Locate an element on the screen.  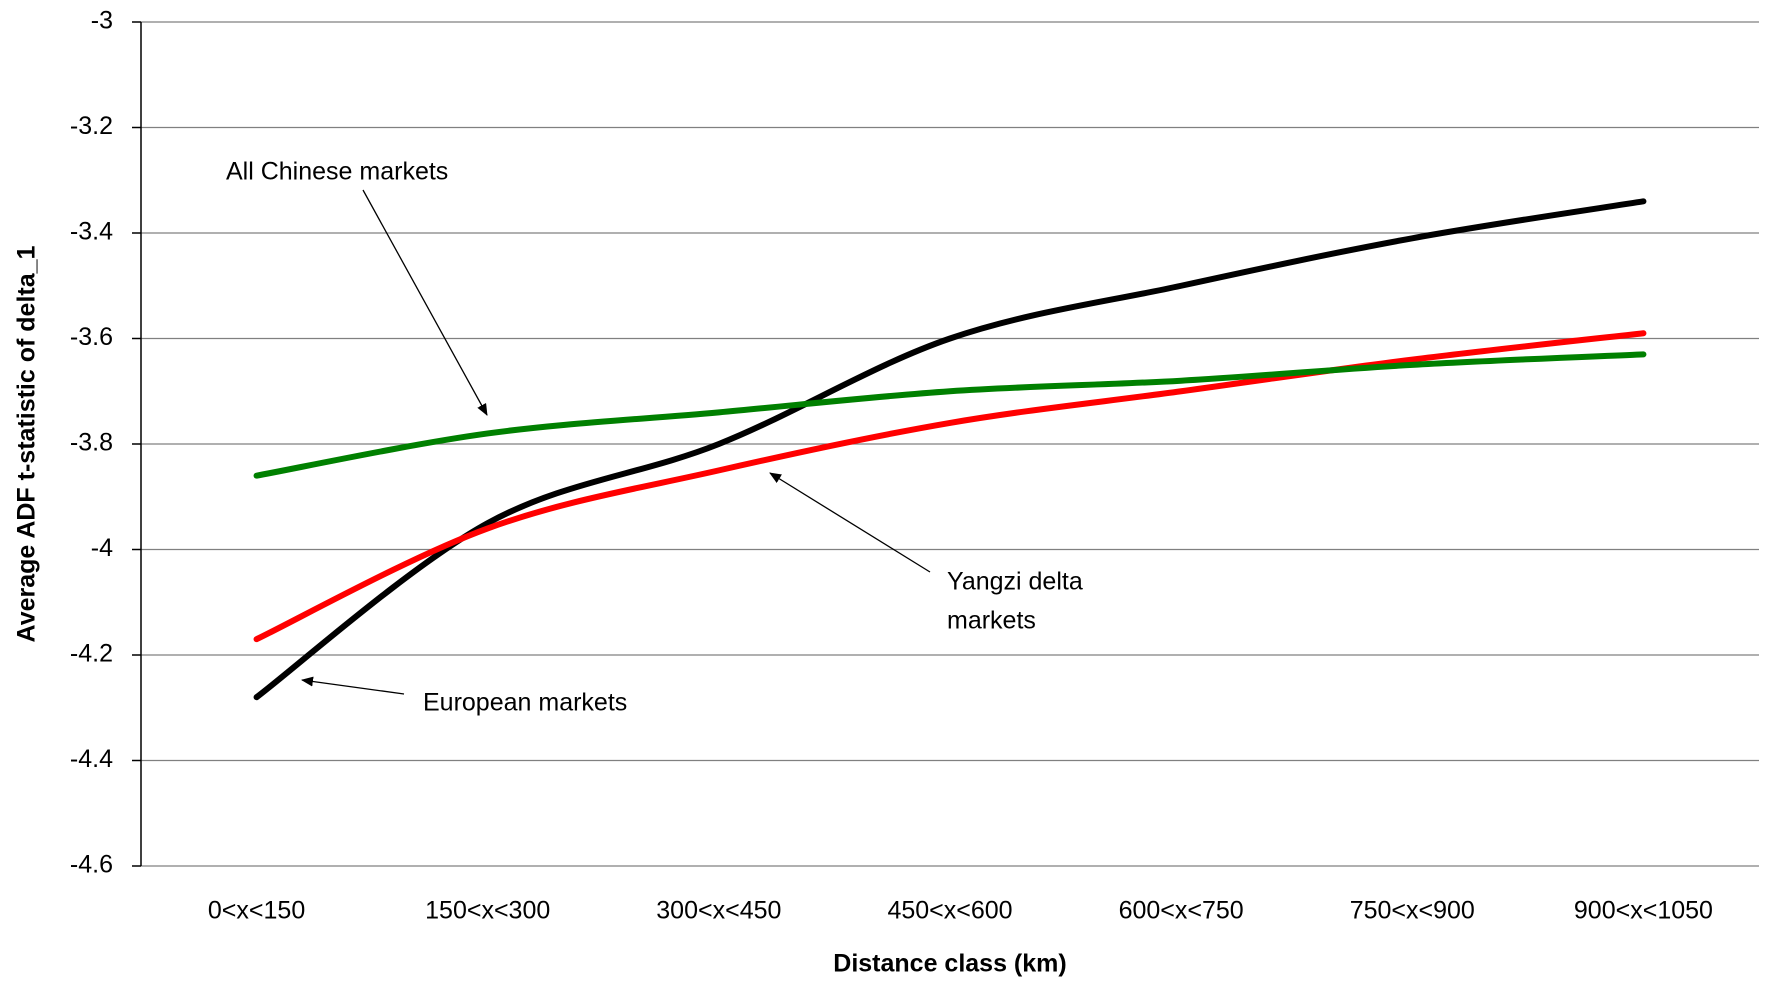
y-tick-label: -4.6 is located at coordinates (91, 865).